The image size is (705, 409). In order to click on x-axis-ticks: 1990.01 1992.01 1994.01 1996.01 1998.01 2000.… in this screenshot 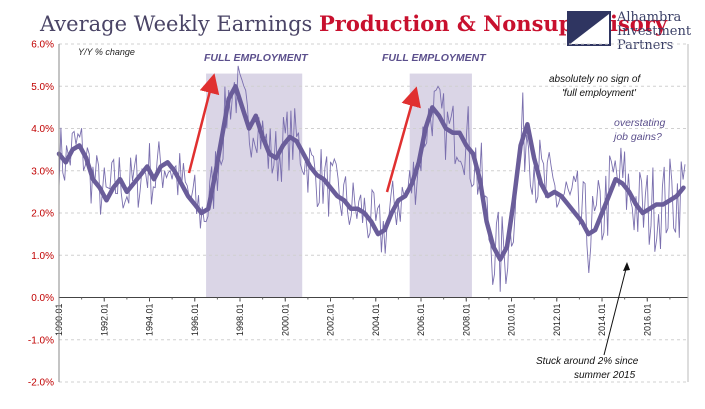, I will do `click(362, 317)`.